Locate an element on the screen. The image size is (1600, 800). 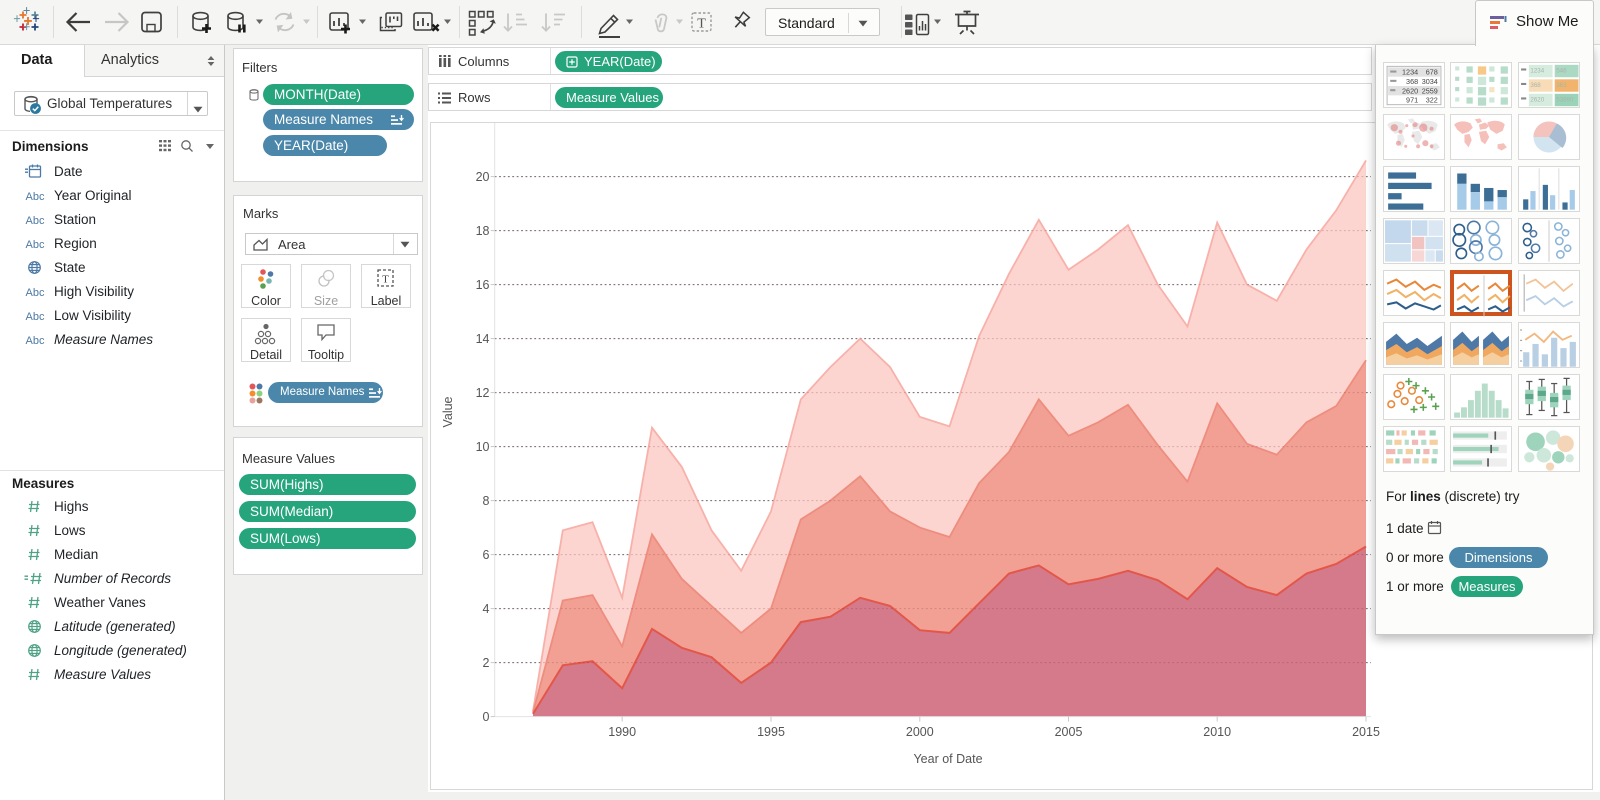
svg-text: 18 is located at coordinates (483, 231).